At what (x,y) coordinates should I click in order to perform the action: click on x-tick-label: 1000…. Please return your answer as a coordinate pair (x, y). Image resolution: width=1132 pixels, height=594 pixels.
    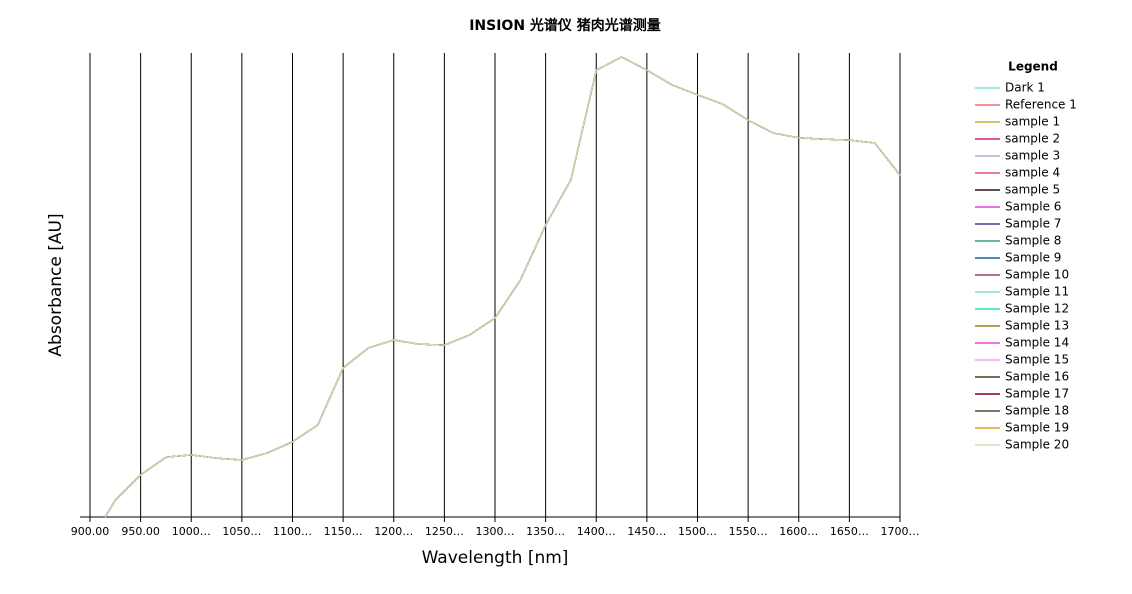
    Looking at the image, I should click on (191, 531).